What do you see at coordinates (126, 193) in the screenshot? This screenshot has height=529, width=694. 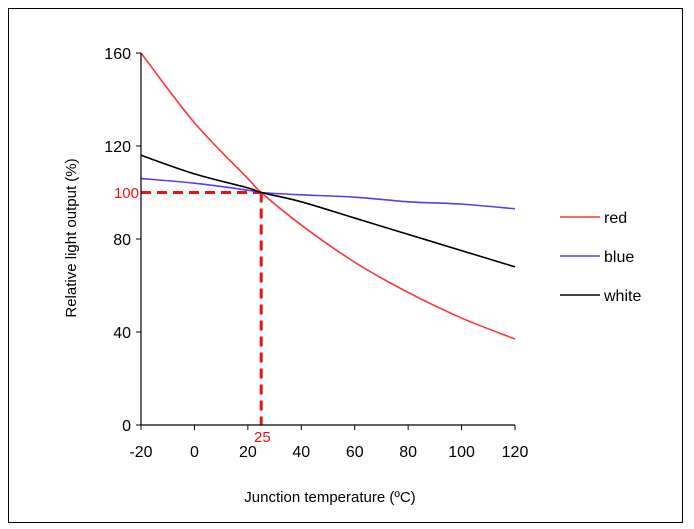 I see `reference-y-label: 100` at bounding box center [126, 193].